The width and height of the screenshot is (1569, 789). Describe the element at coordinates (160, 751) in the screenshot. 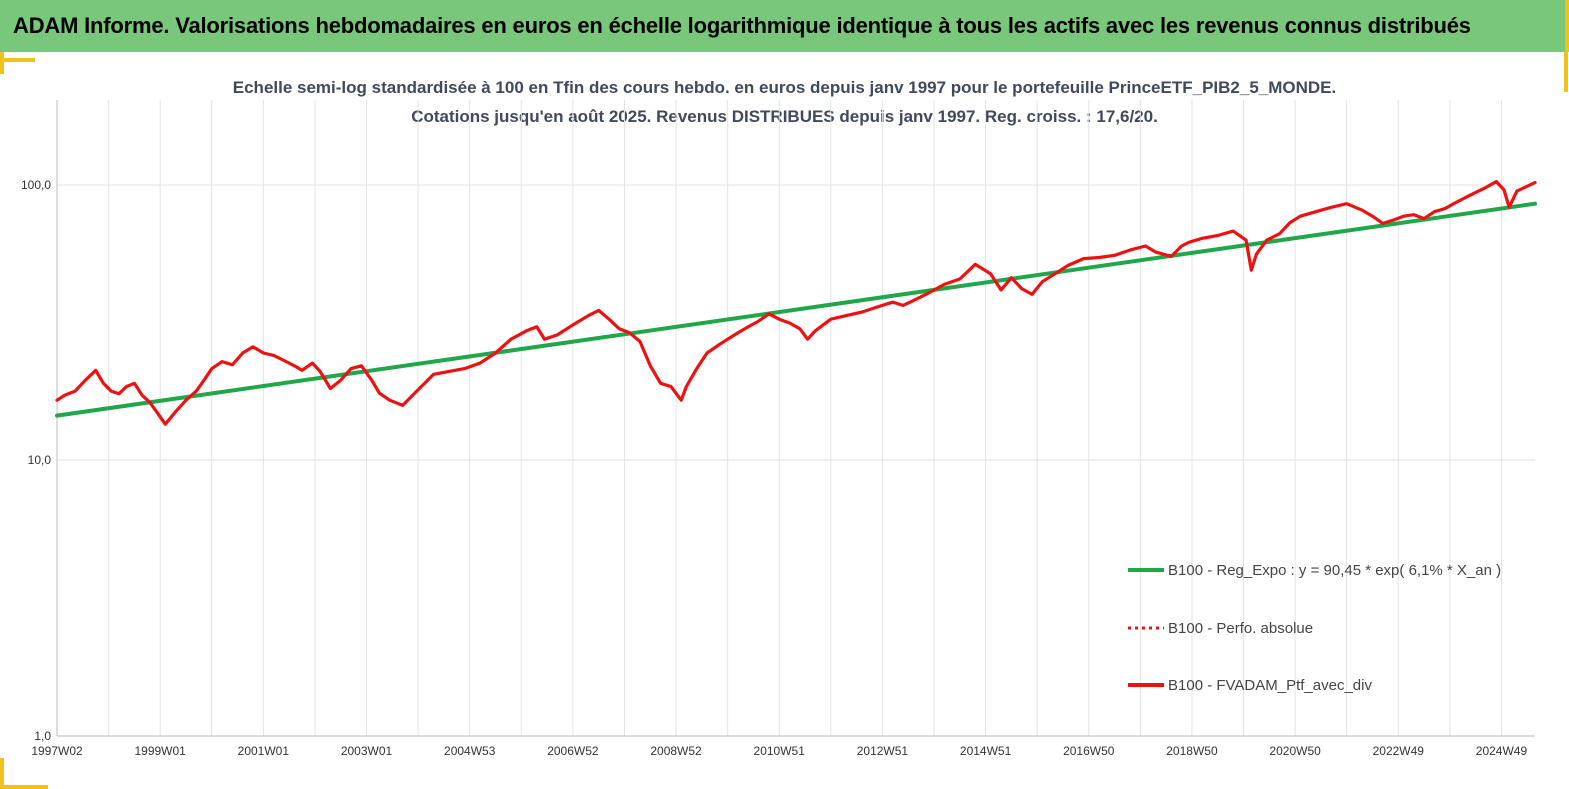

I see `x-tick-label: 1999W01` at that location.